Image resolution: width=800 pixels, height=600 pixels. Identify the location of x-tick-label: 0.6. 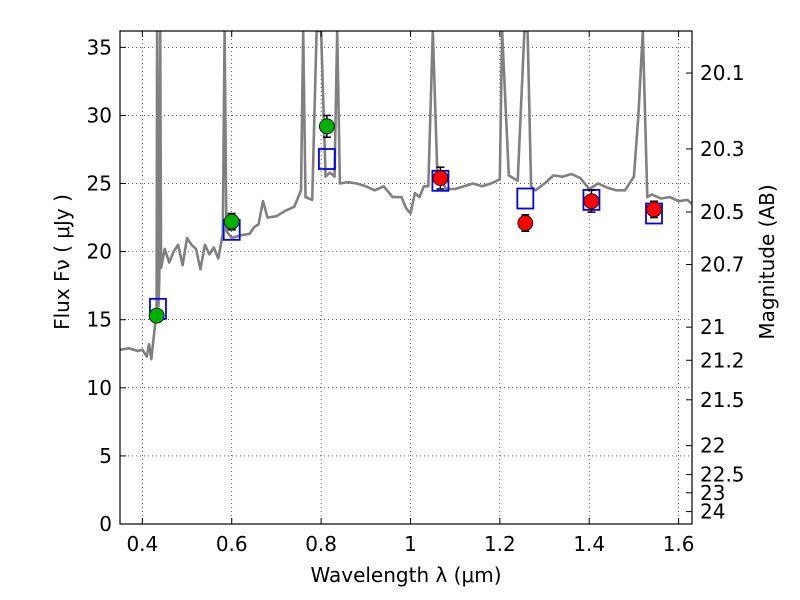
(232, 544).